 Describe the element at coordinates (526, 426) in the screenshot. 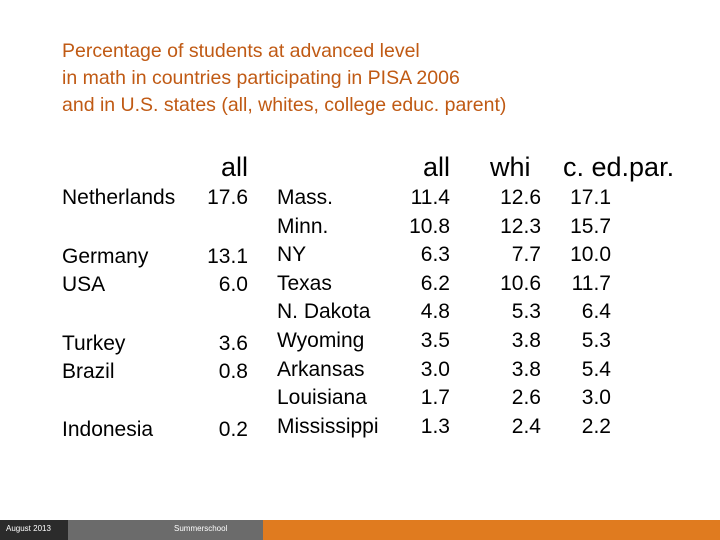

I see `state-value-whi: 2.4` at that location.